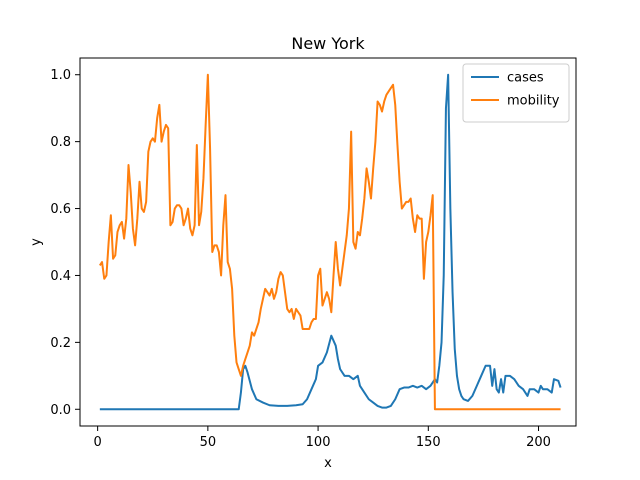 Image resolution: width=640 pixels, height=480 pixels. I want to click on y-tick-label: 0.6, so click(60, 209).